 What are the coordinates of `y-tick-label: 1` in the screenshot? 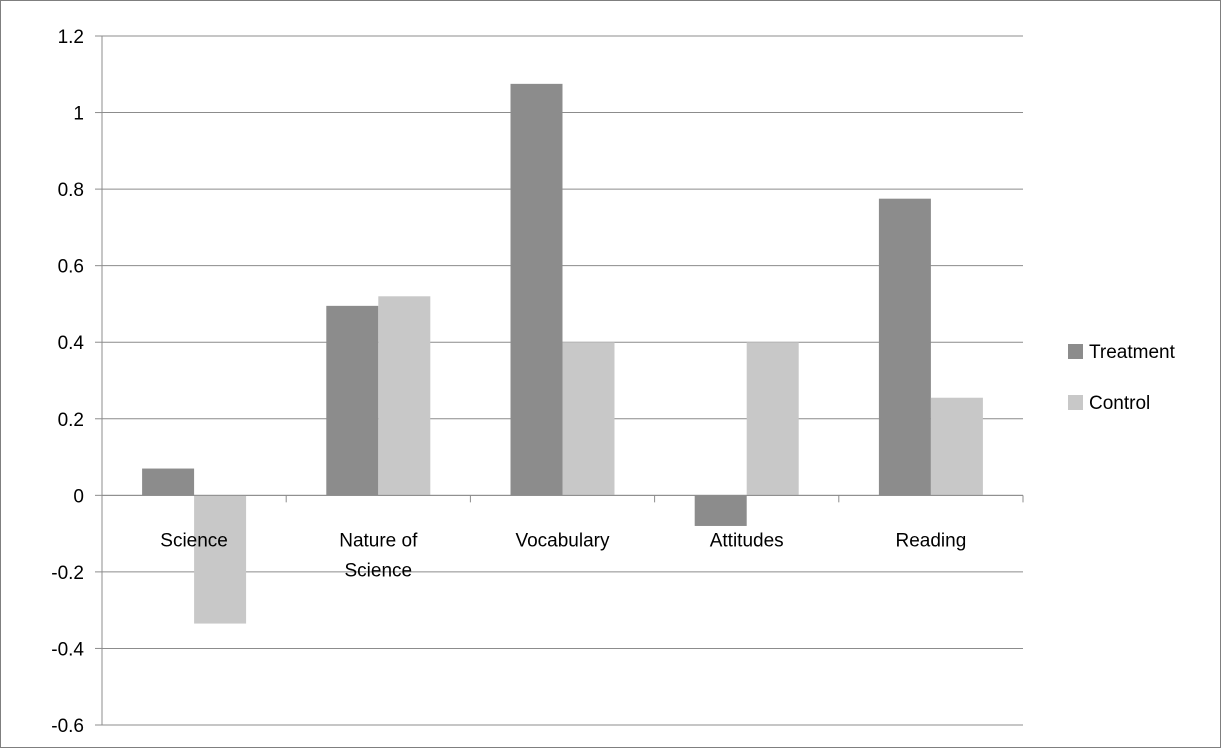 It's located at (78, 114).